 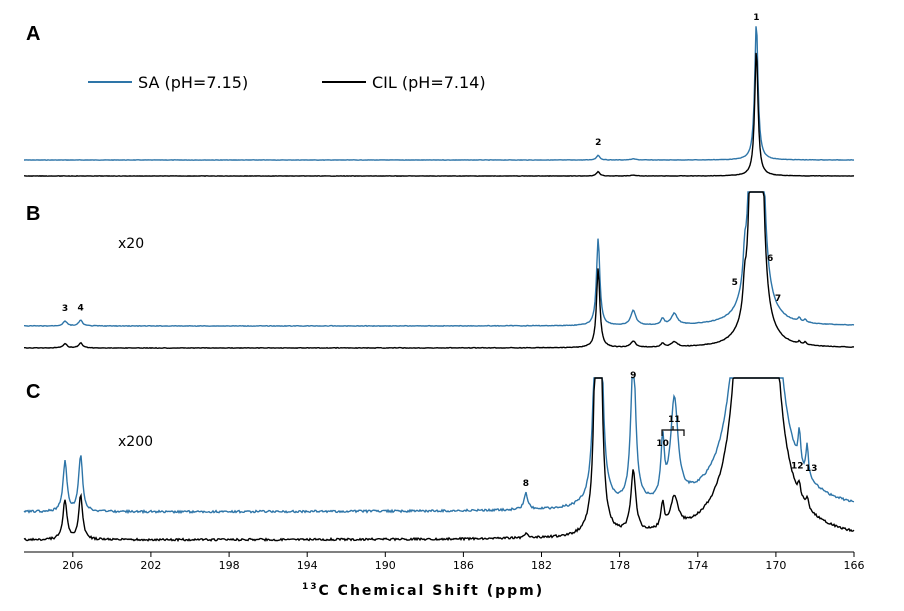 What do you see at coordinates (229, 565) in the screenshot?
I see `x-tick-label: 198` at bounding box center [229, 565].